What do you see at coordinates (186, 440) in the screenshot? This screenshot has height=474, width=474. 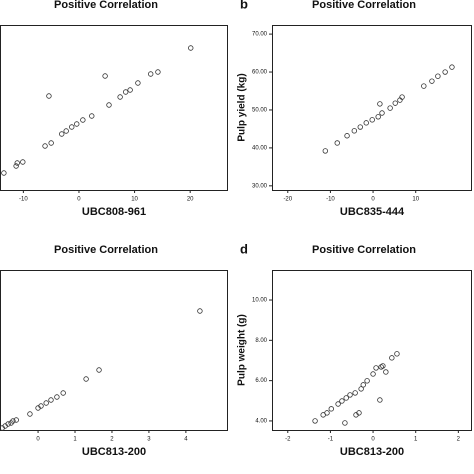 I see `x-tick-label: 4` at bounding box center [186, 440].